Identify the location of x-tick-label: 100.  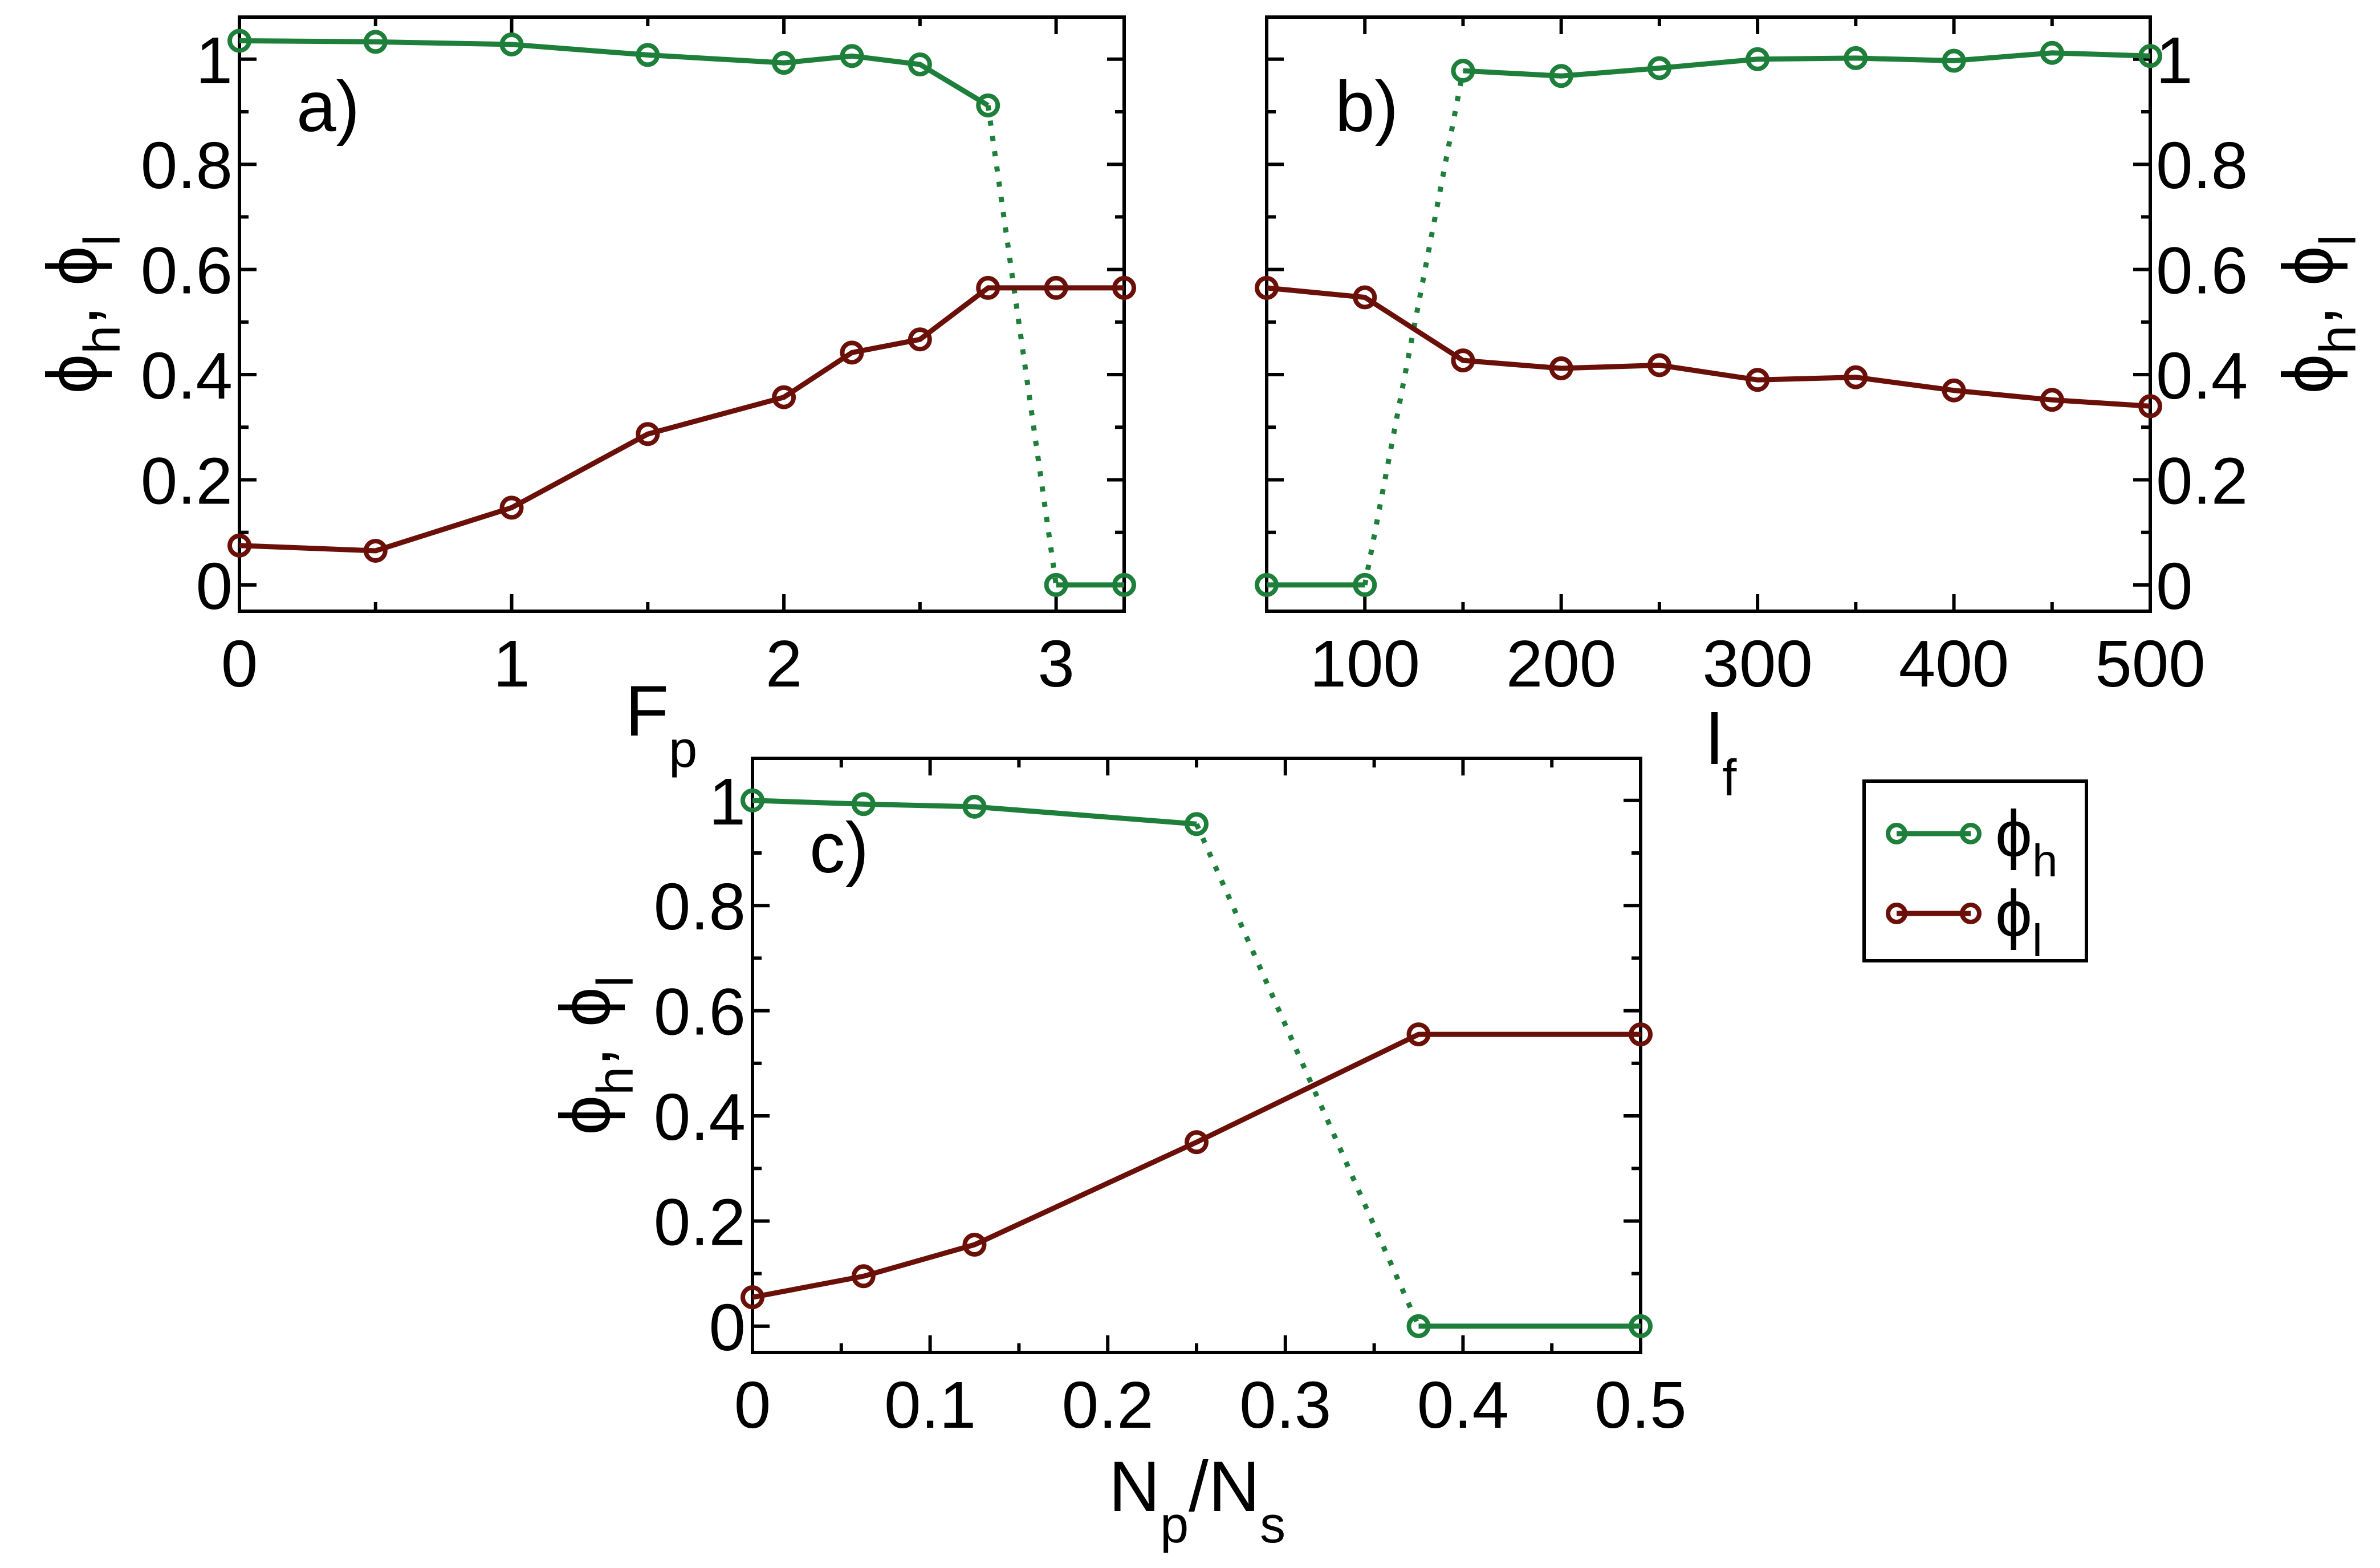
(1364, 664).